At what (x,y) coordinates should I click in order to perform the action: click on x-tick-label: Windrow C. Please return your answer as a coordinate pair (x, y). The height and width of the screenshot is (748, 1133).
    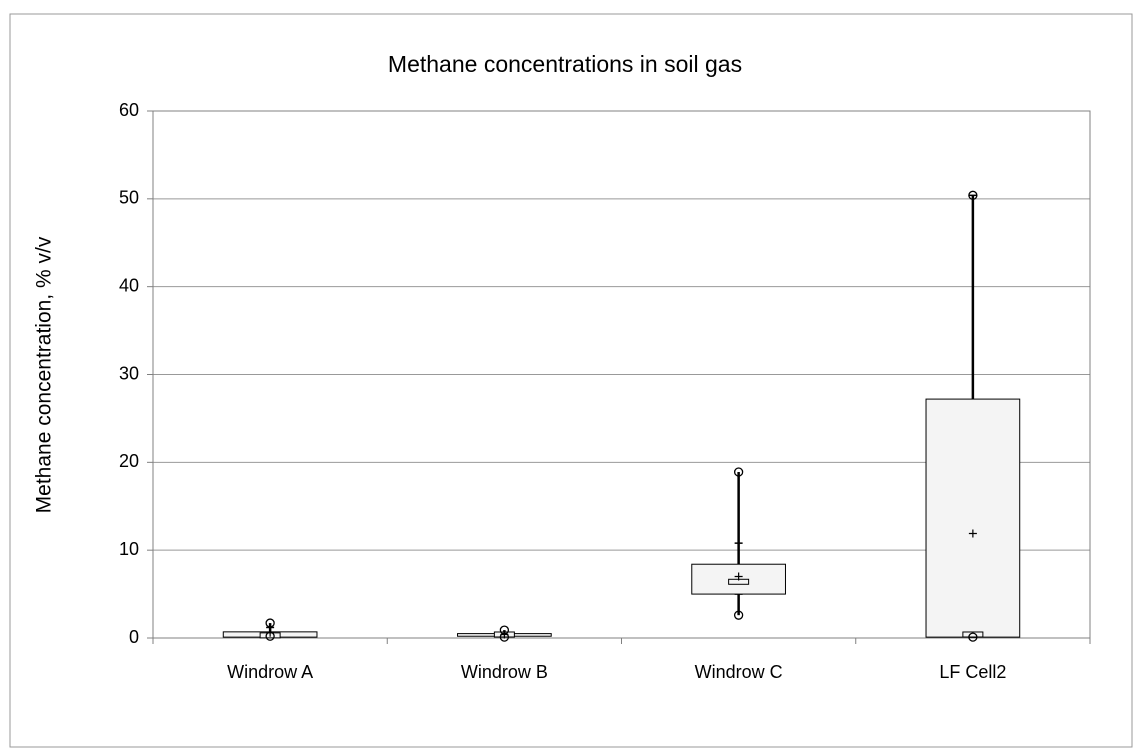
    Looking at the image, I should click on (739, 672).